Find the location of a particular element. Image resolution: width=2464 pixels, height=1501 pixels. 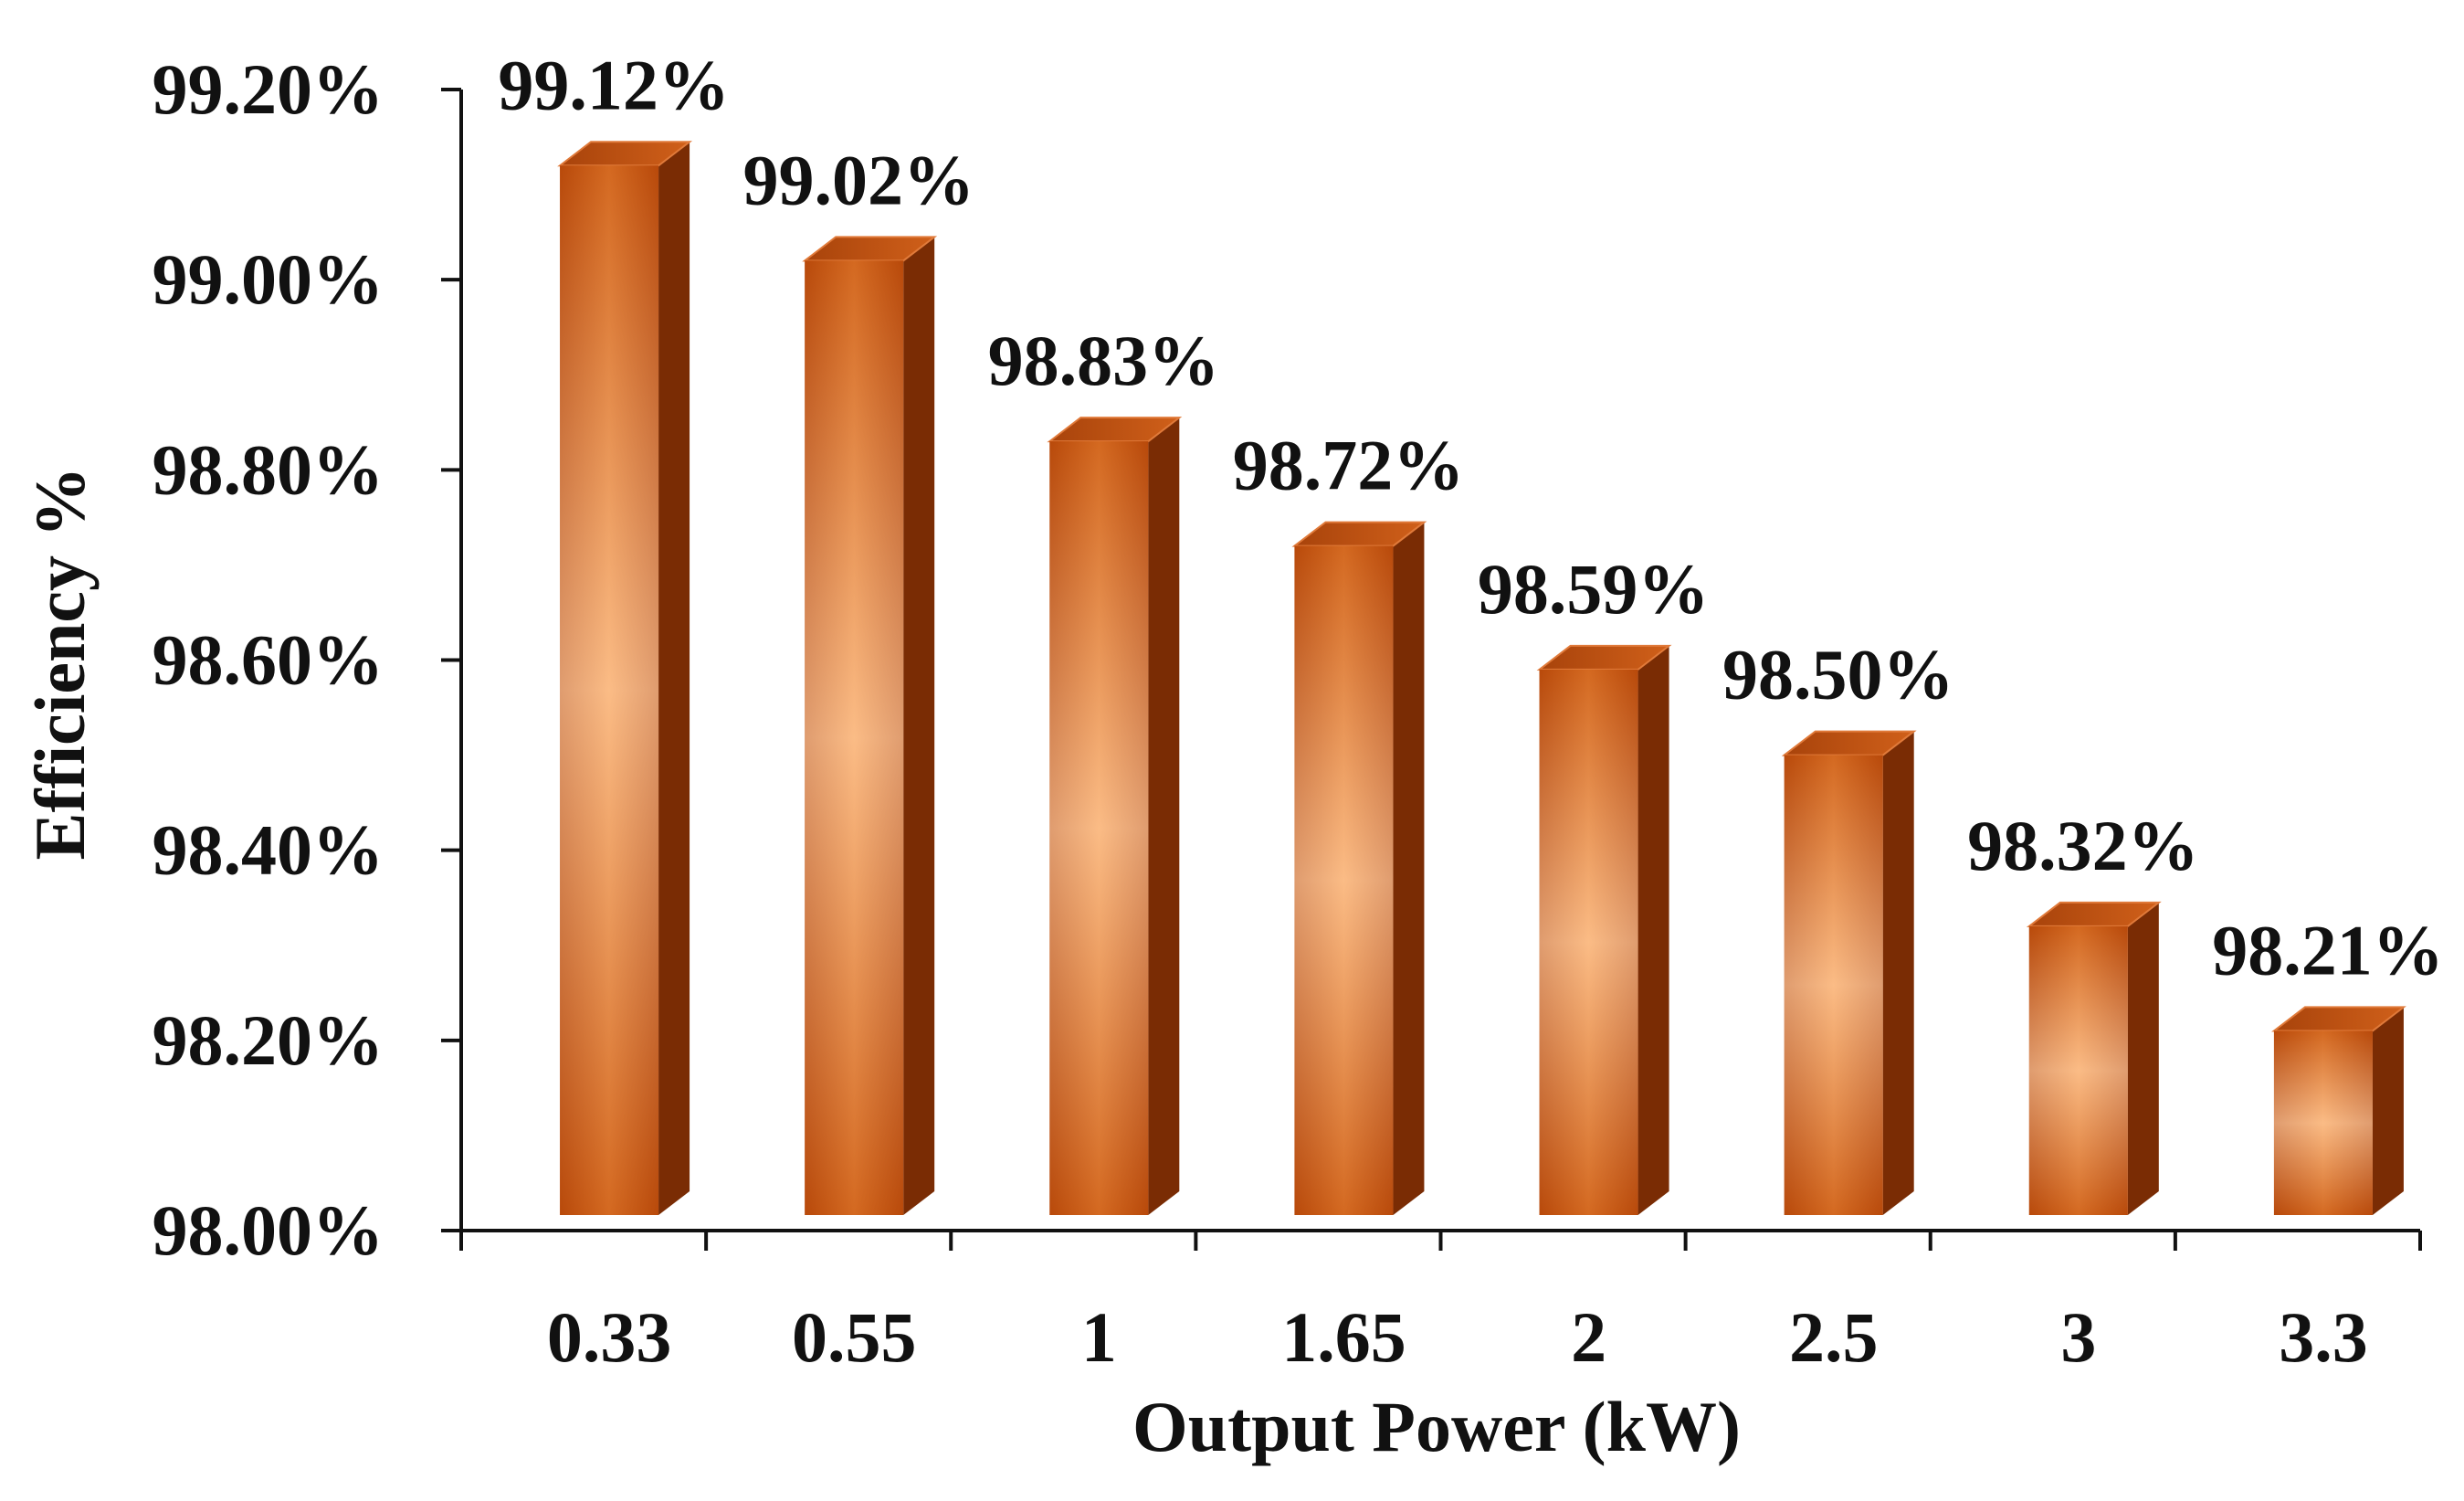

x-tick-label: 2.5 is located at coordinates (1834, 1337).